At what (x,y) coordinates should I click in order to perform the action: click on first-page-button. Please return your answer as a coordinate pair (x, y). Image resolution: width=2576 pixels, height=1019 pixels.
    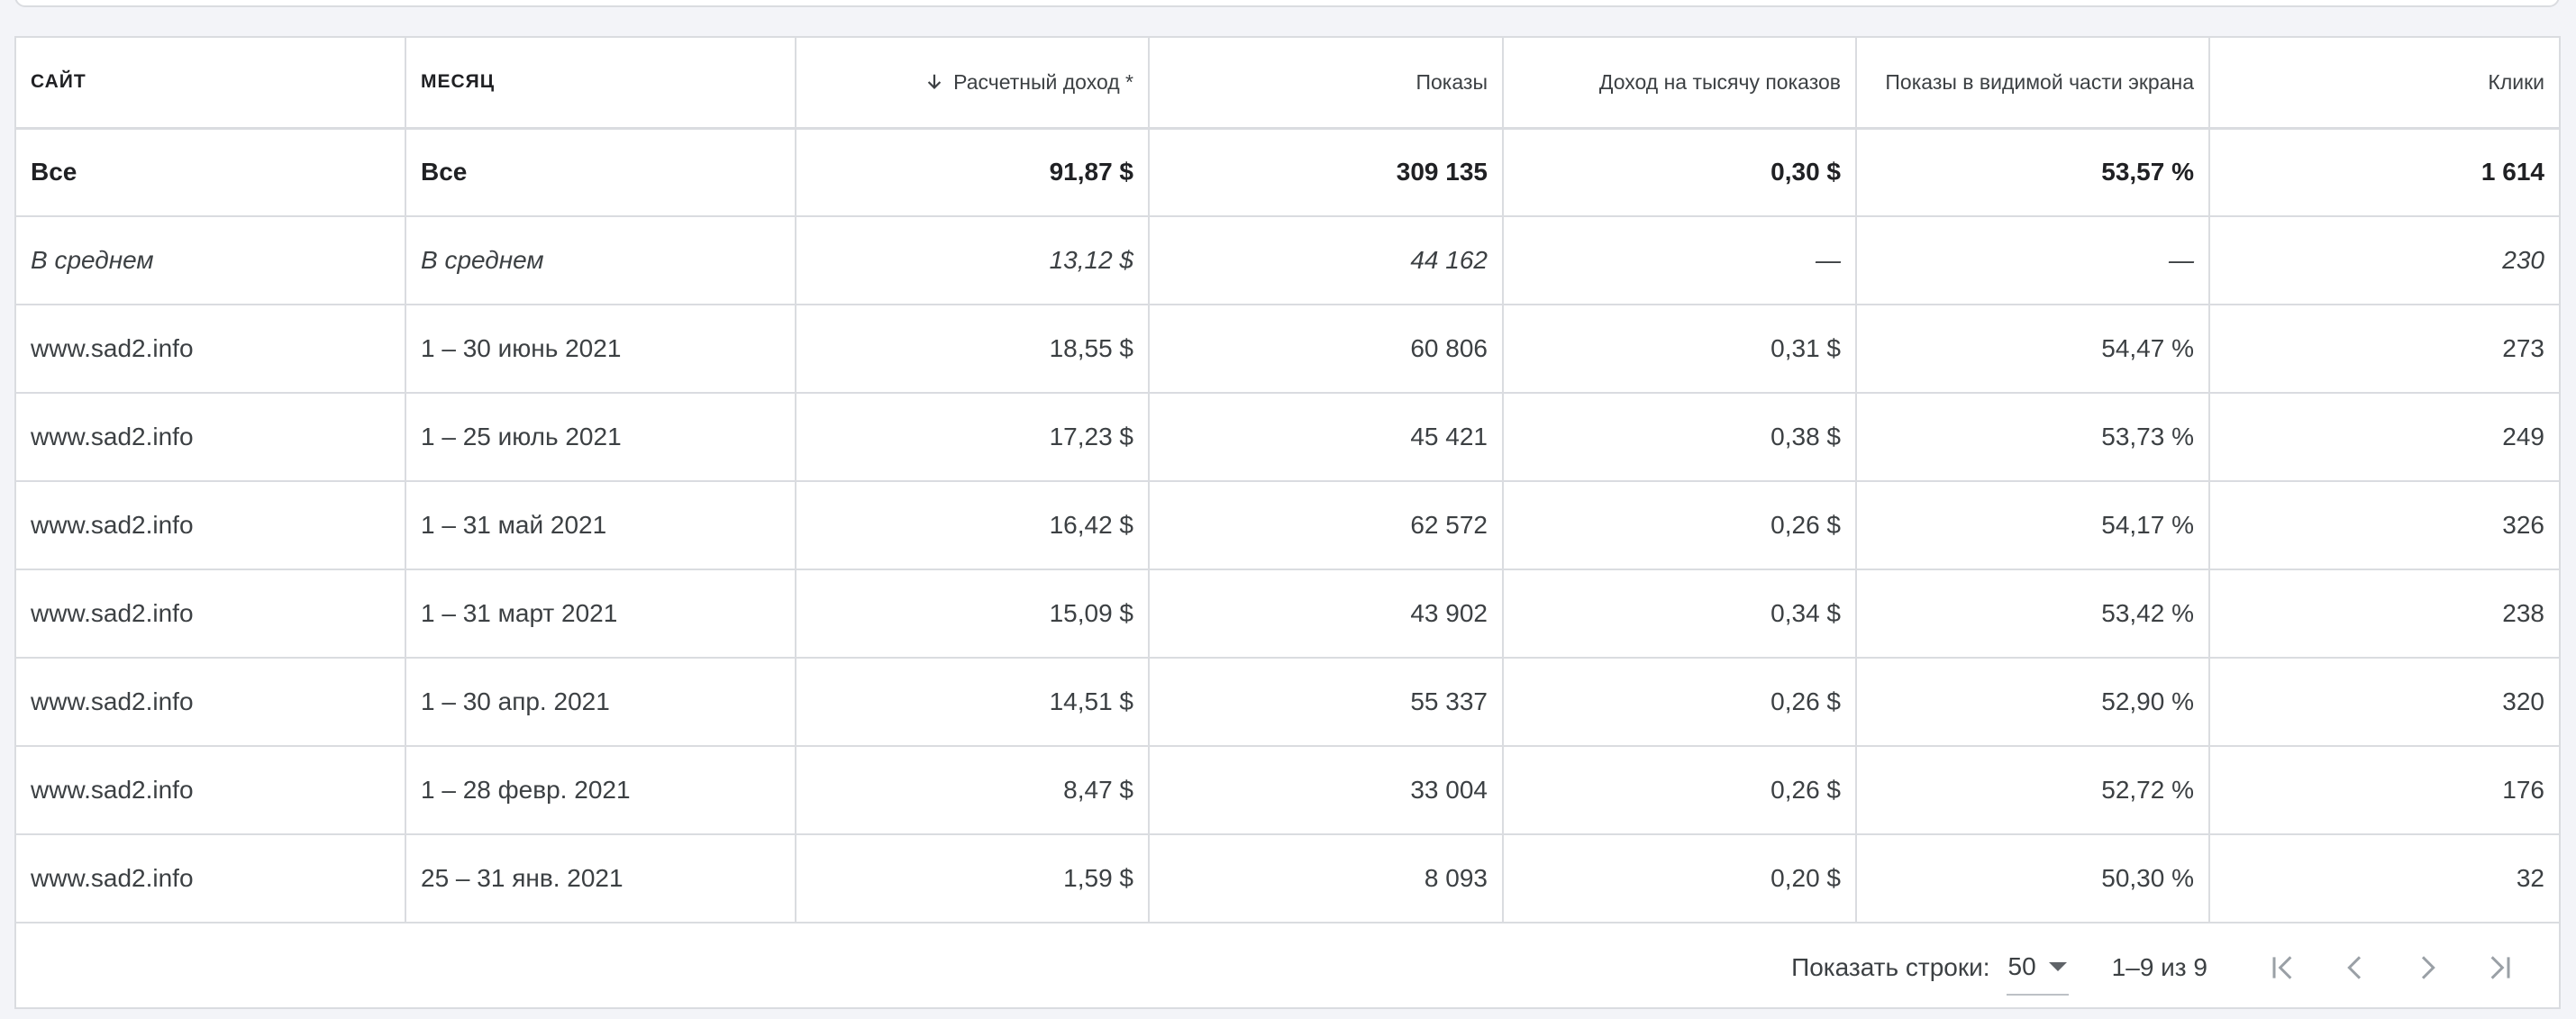
    Looking at the image, I should click on (2283, 967).